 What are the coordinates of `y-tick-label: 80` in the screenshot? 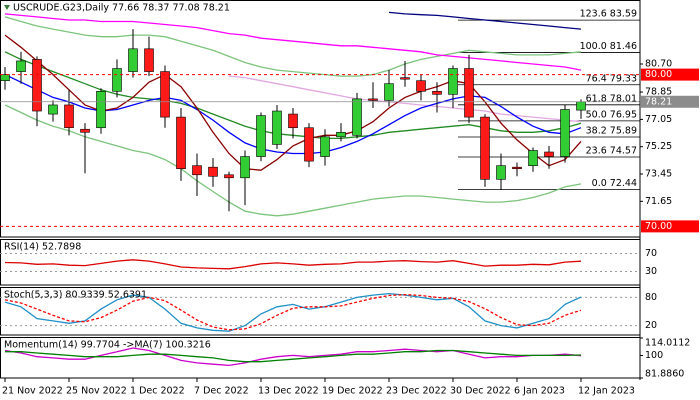 It's located at (651, 297).